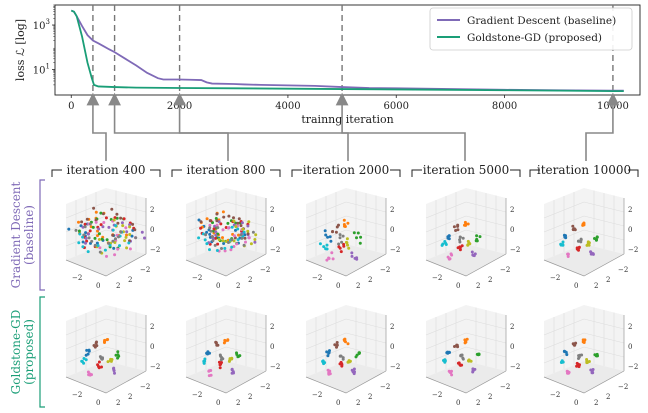  I want to click on x-tick-label: 0, so click(71, 106).